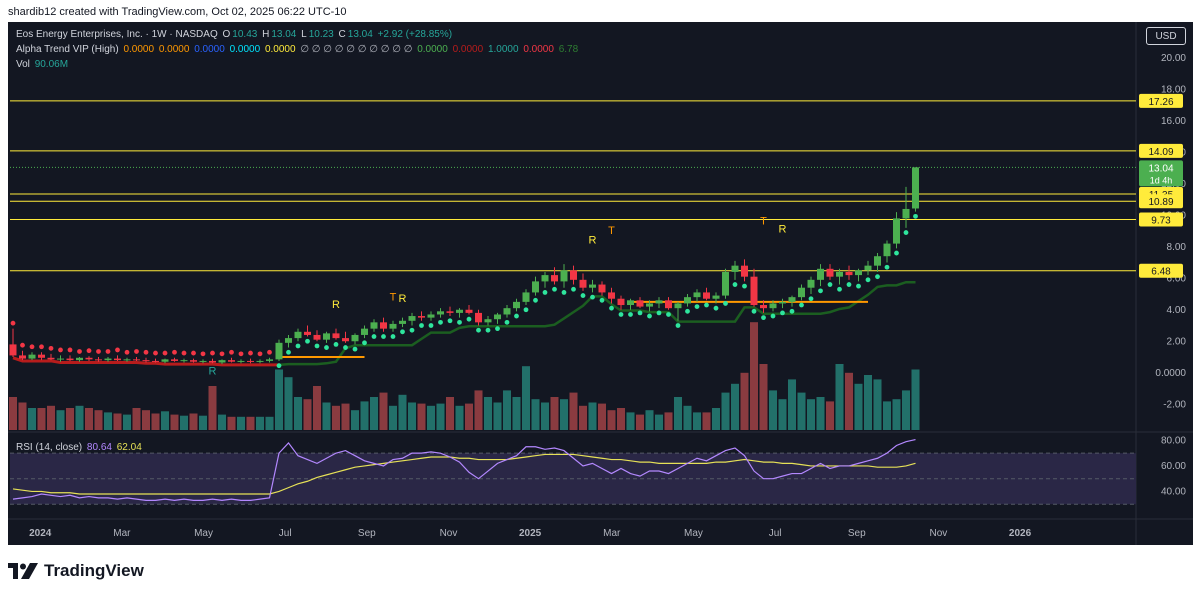 This screenshot has height=595, width=1200. I want to click on price-axis-tick: 0.0000, so click(1170, 373).